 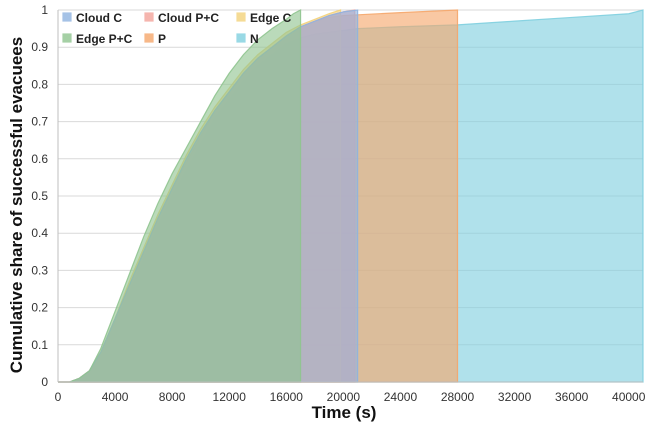 What do you see at coordinates (39, 47) in the screenshot?
I see `y-tick-label: 0.9` at bounding box center [39, 47].